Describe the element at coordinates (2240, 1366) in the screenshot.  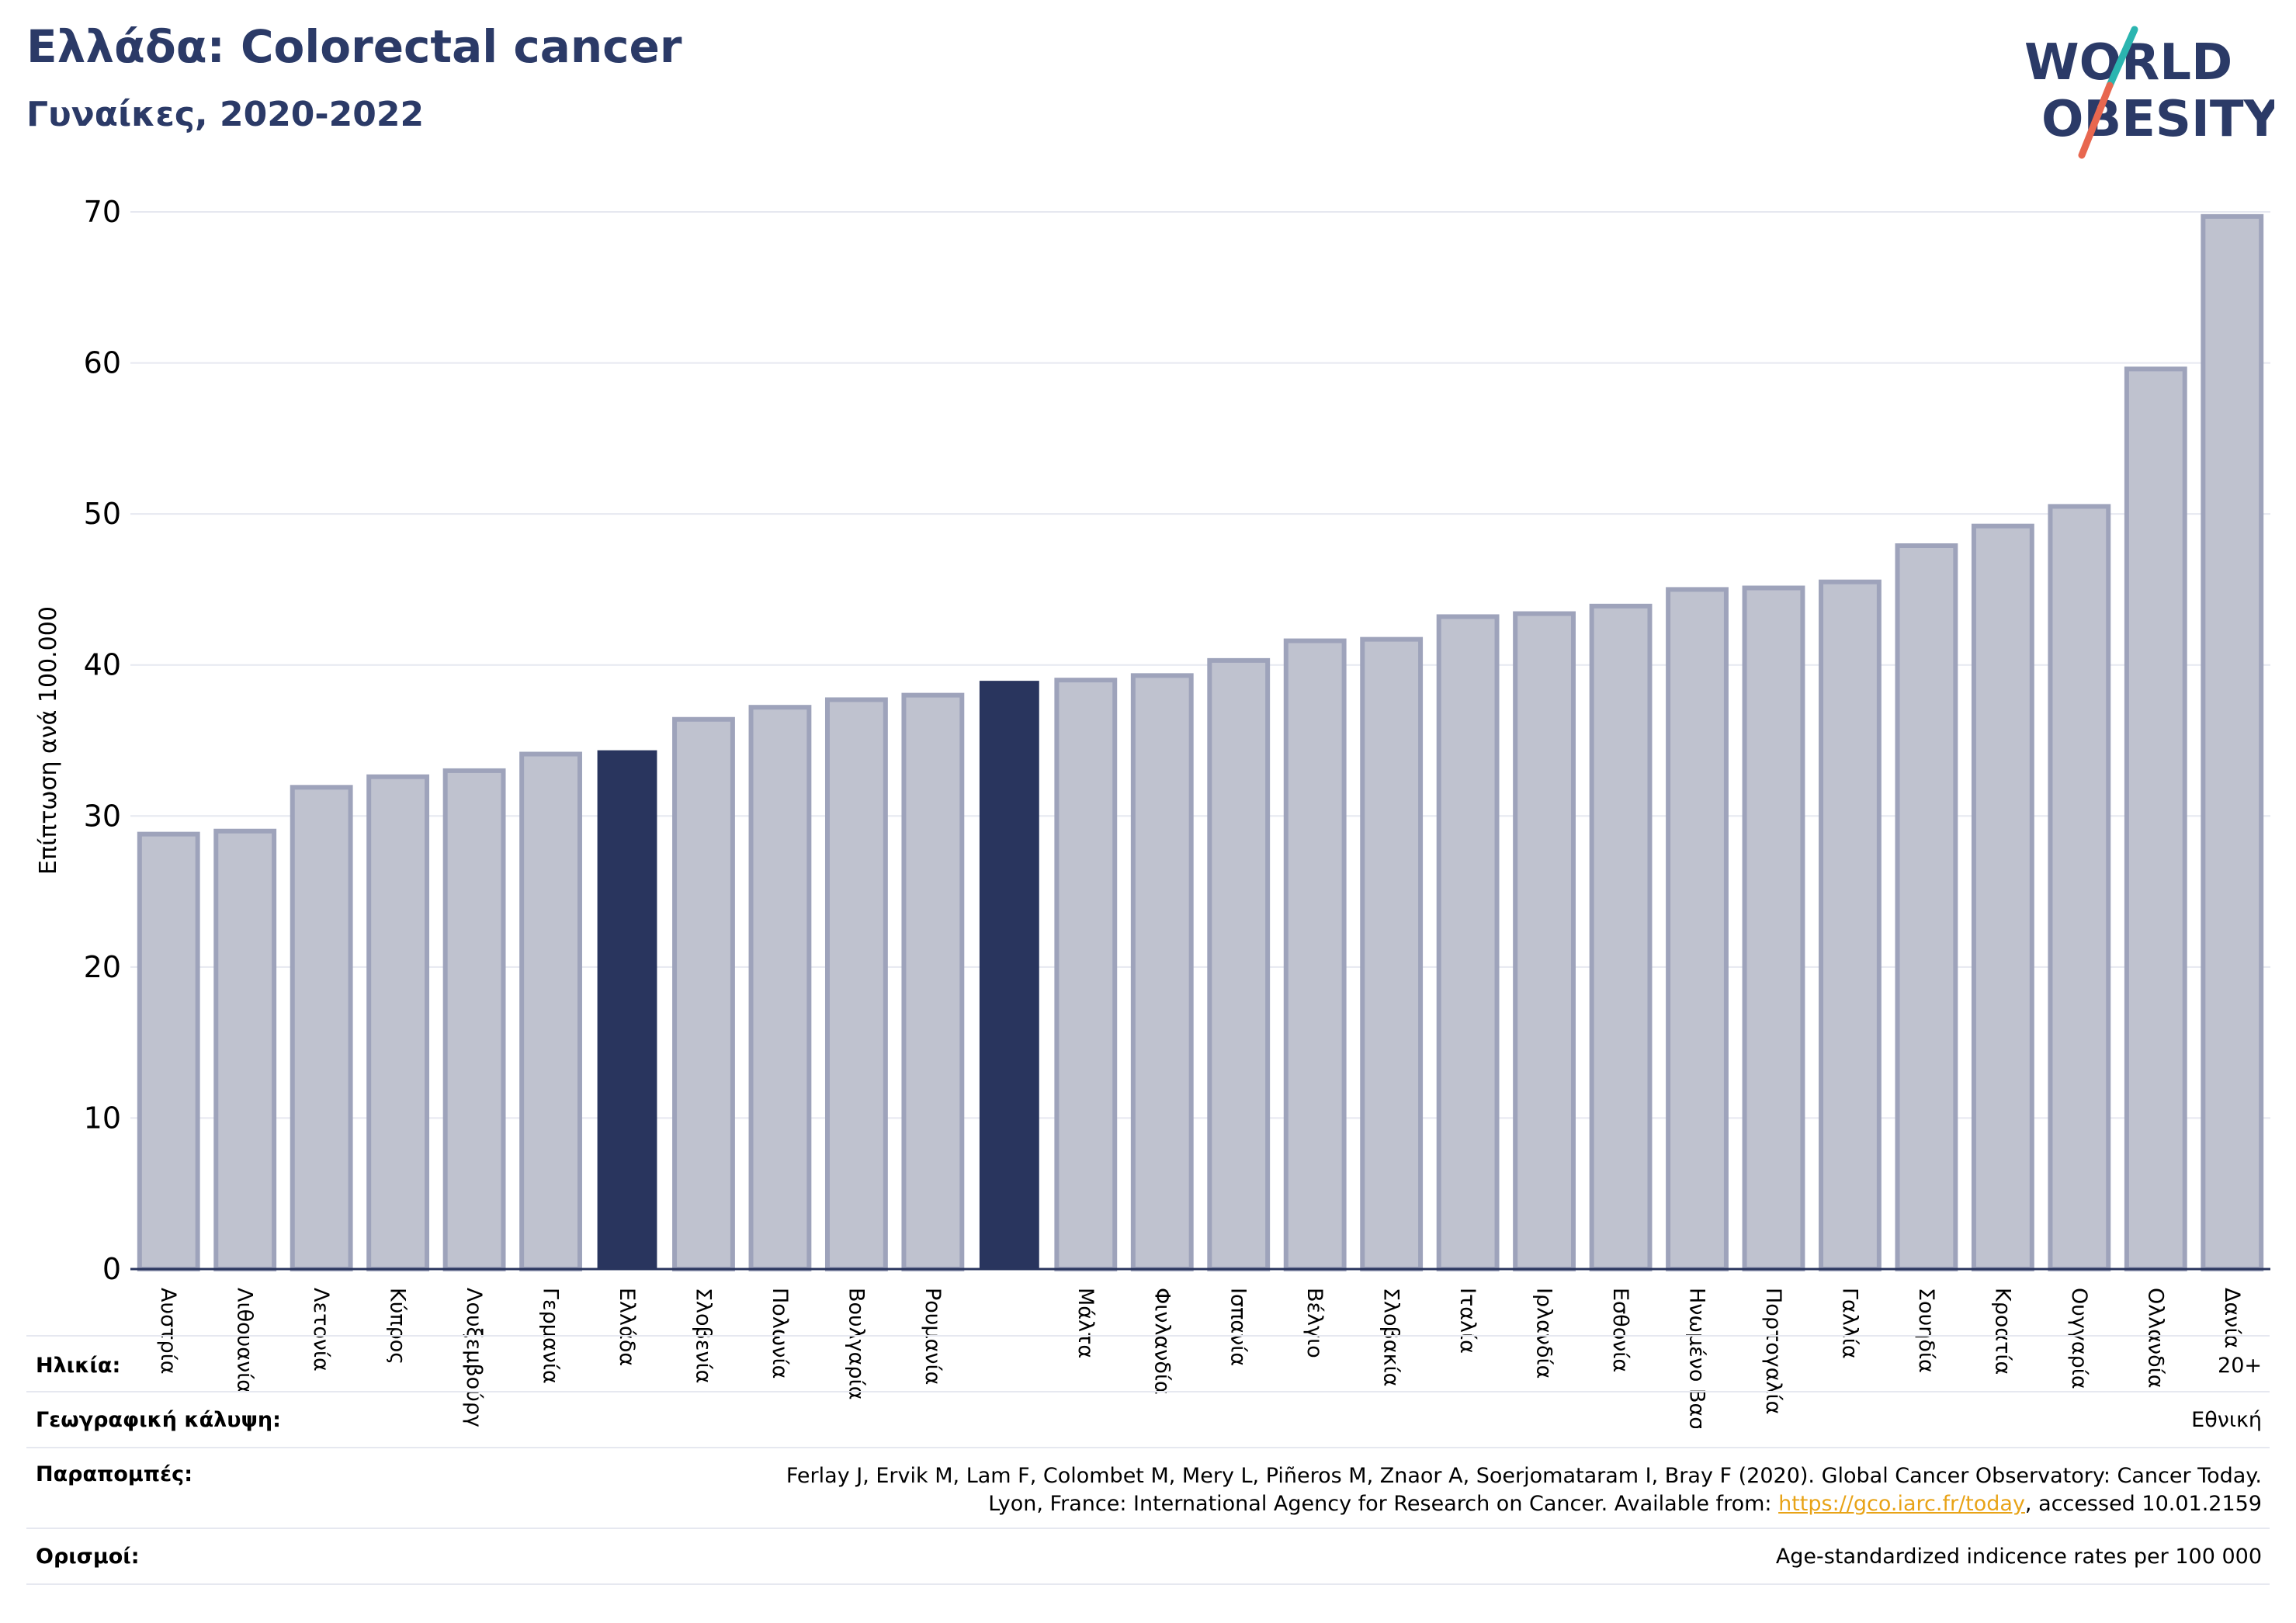
I see `footer-age-value: 20+` at that location.